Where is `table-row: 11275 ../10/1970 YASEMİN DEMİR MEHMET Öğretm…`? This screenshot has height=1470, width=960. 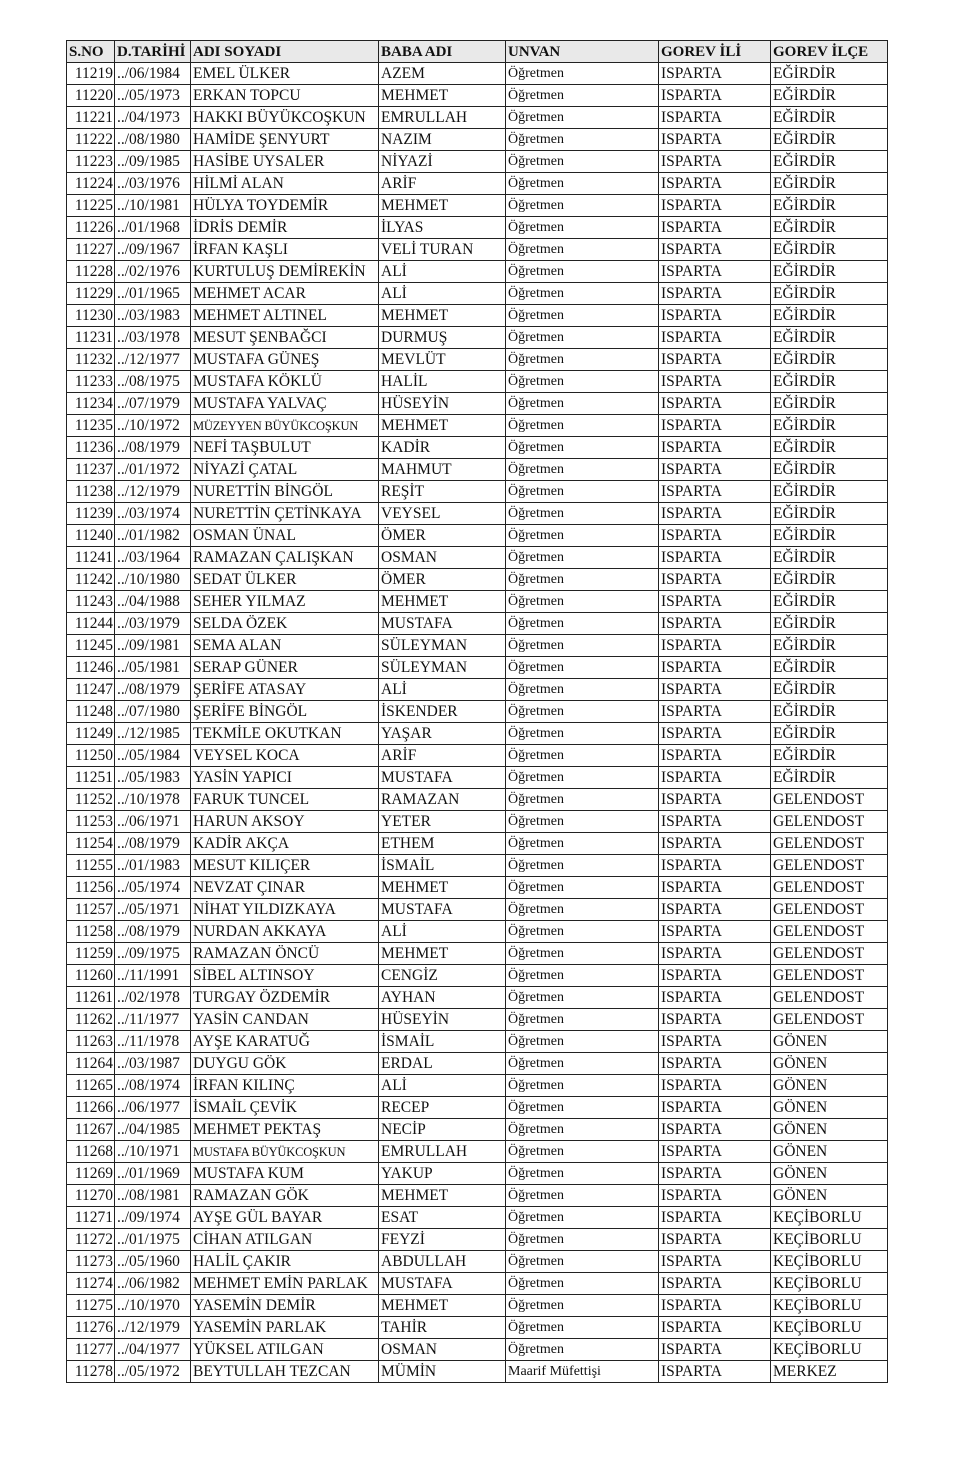 table-row: 11275 ../10/1970 YASEMİN DEMİR MEHMET Öğretm… is located at coordinates (477, 1305).